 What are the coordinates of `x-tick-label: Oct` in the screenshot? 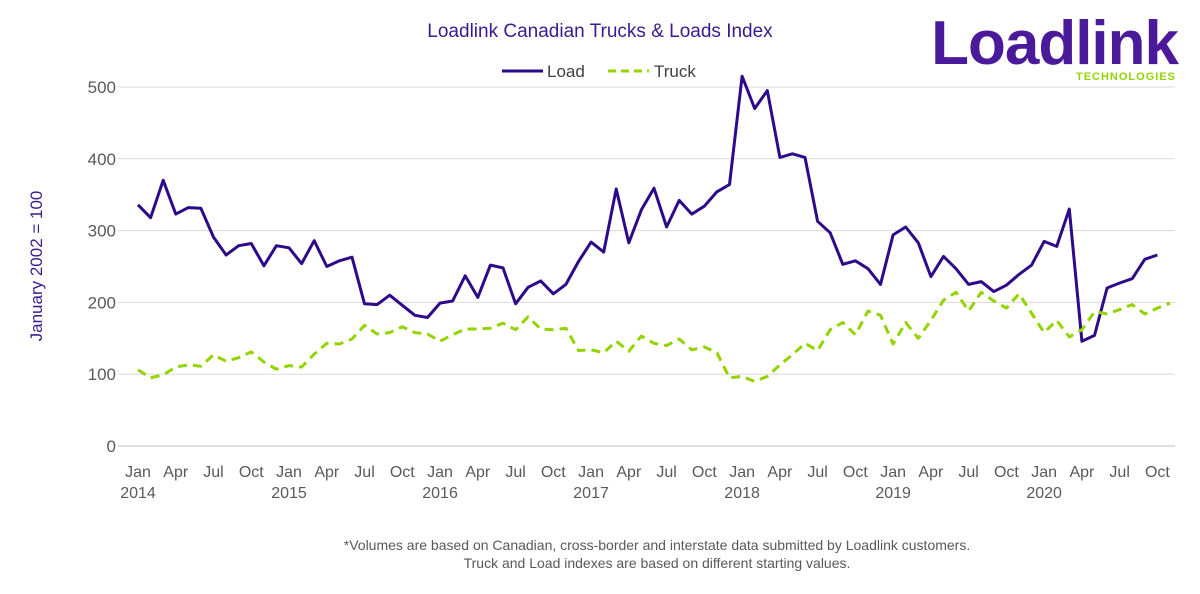 It's located at (855, 472).